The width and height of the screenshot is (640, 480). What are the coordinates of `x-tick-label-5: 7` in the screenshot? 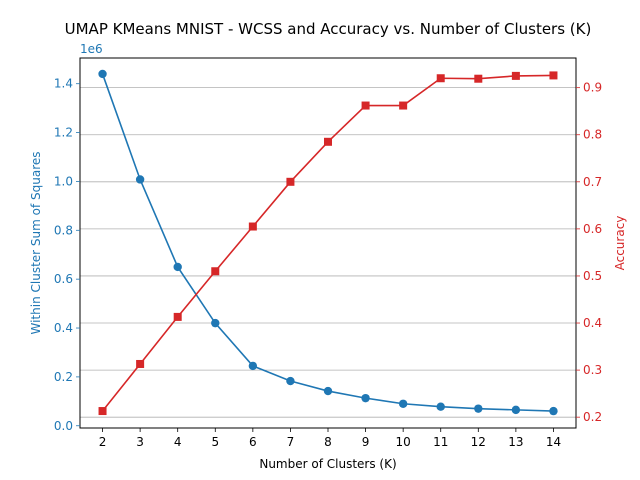 It's located at (291, 442).